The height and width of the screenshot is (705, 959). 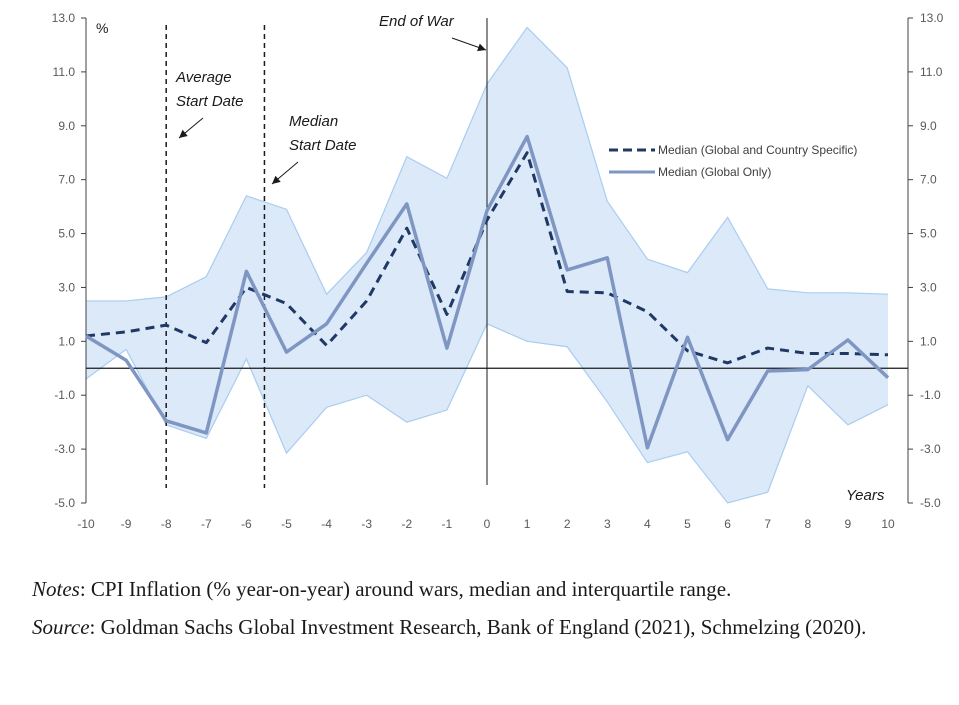 What do you see at coordinates (64, 72) in the screenshot?
I see `y-tick-label-left: 11.0` at bounding box center [64, 72].